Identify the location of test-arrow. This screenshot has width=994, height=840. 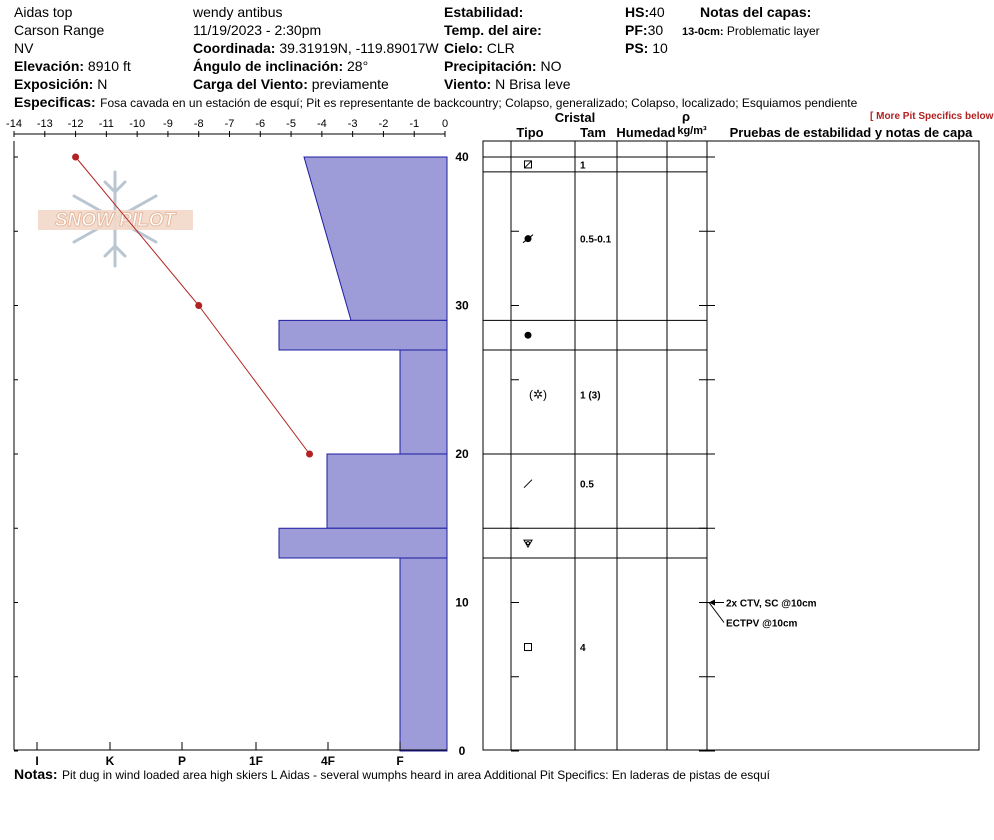
(712, 602).